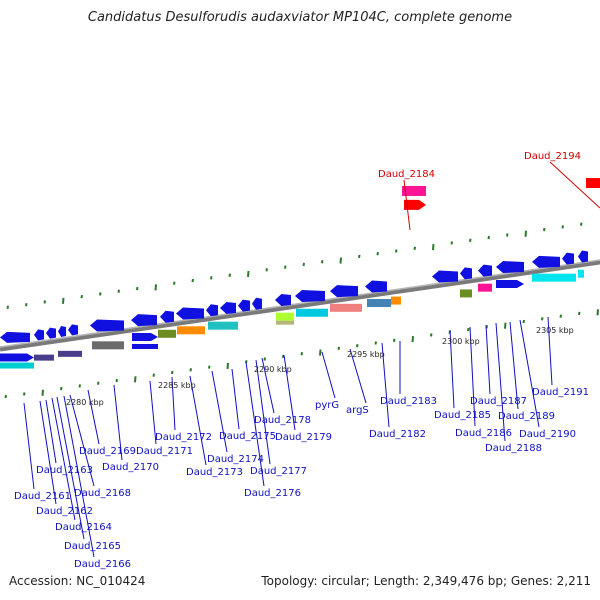 Image resolution: width=600 pixels, height=600 pixels. What do you see at coordinates (42, 496) in the screenshot?
I see `gene-label: Daud_2161` at bounding box center [42, 496].